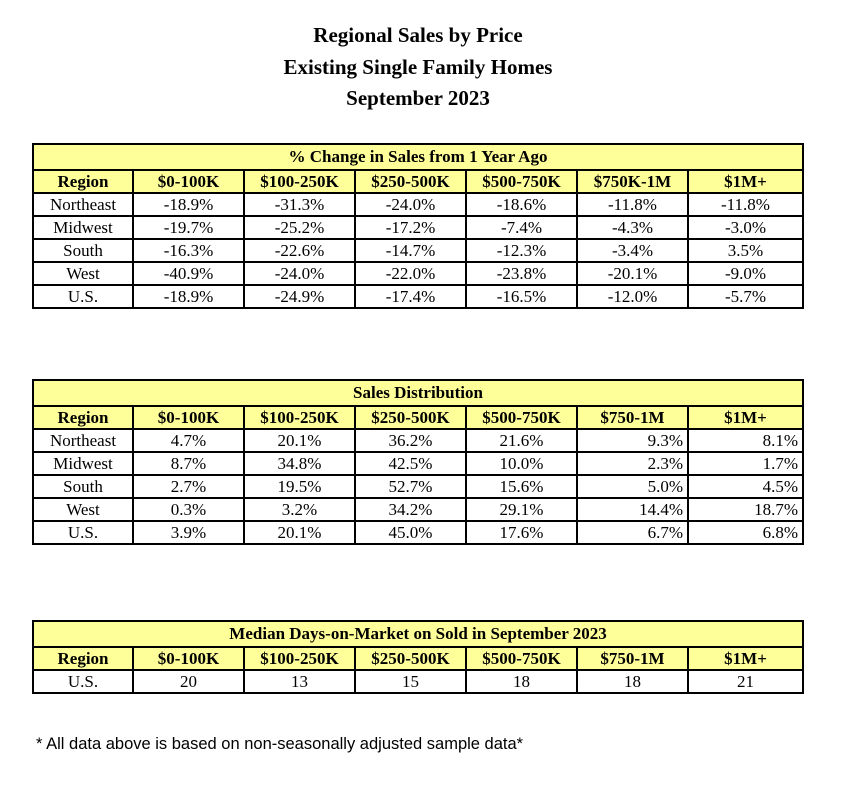 This screenshot has height=786, width=848. What do you see at coordinates (410, 532) in the screenshot?
I see `value-cell: 45.0%` at bounding box center [410, 532].